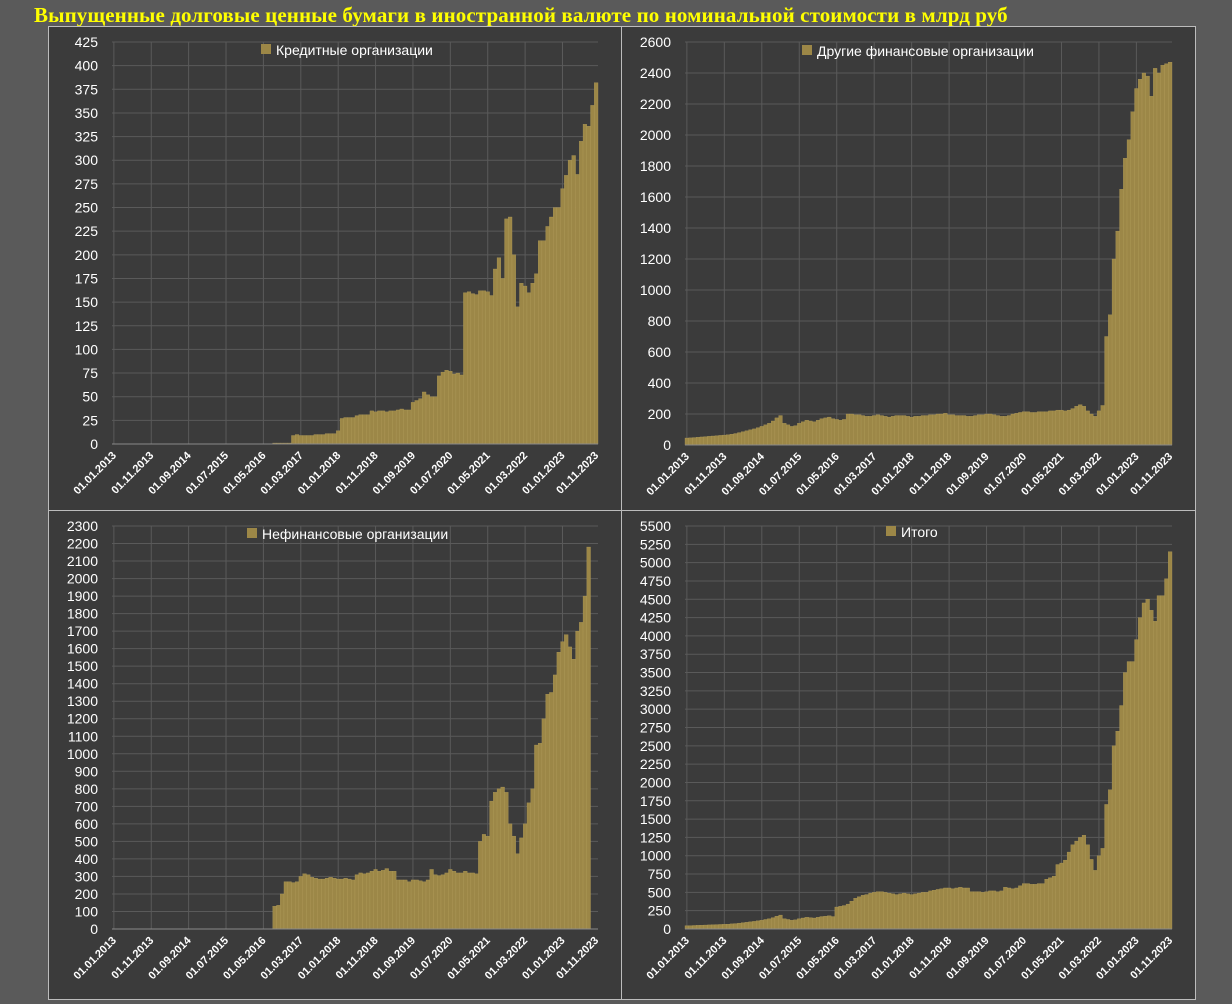  I want to click on y-tick-label: 125, so click(87, 326).